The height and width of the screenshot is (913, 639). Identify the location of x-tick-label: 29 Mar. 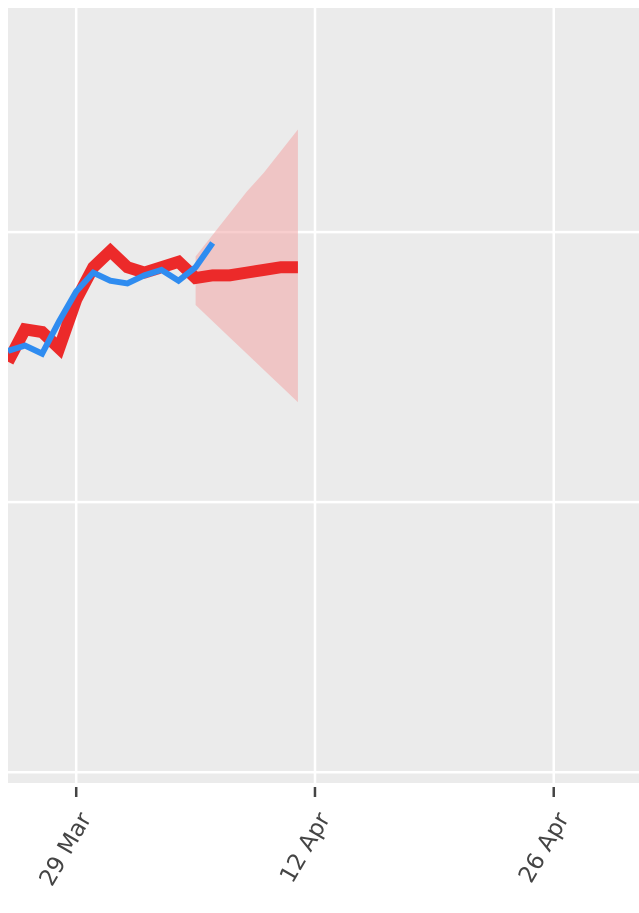
(66, 849).